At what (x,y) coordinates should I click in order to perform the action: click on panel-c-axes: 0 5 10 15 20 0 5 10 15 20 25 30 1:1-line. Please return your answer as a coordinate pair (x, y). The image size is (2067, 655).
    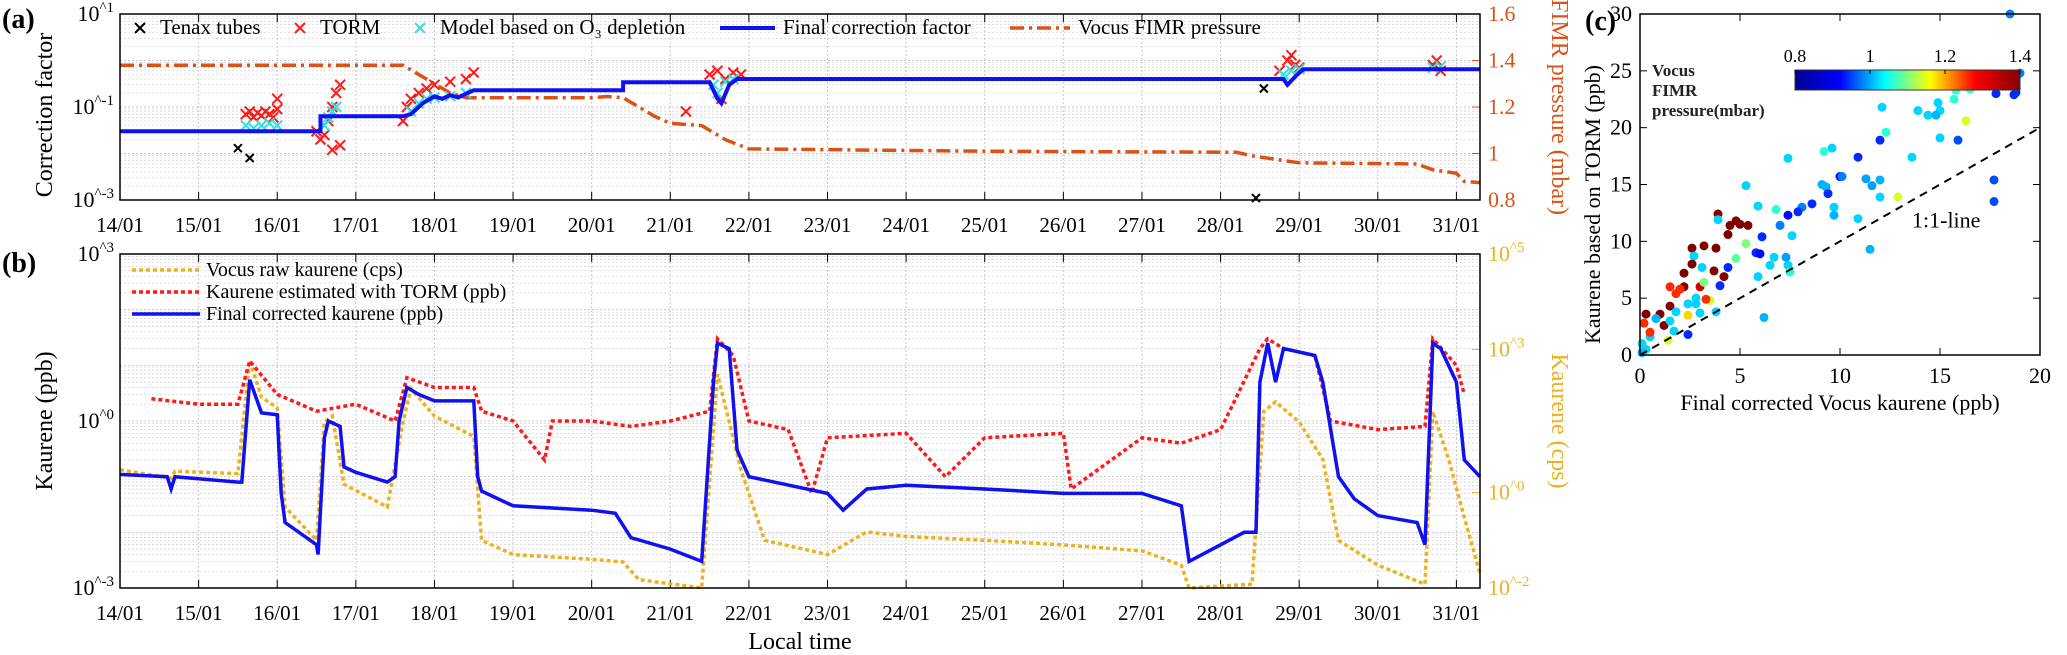
    Looking at the image, I should click on (1830, 194).